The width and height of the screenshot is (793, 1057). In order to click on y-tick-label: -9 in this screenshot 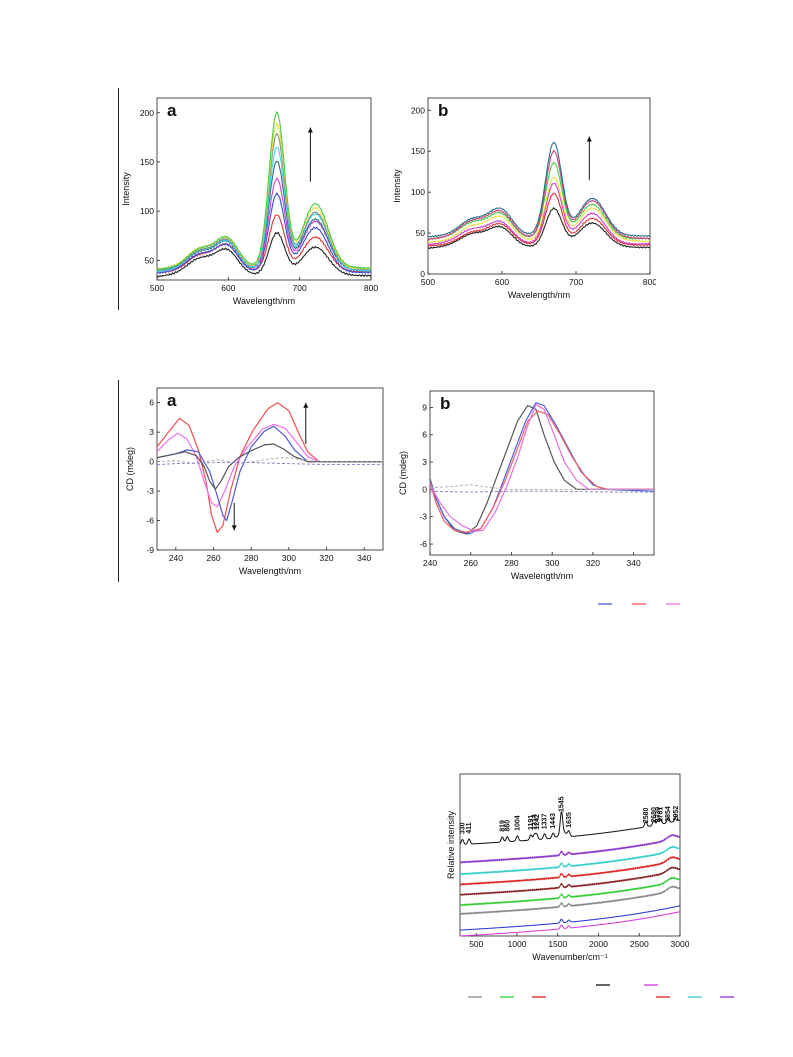, I will do `click(150, 550)`.